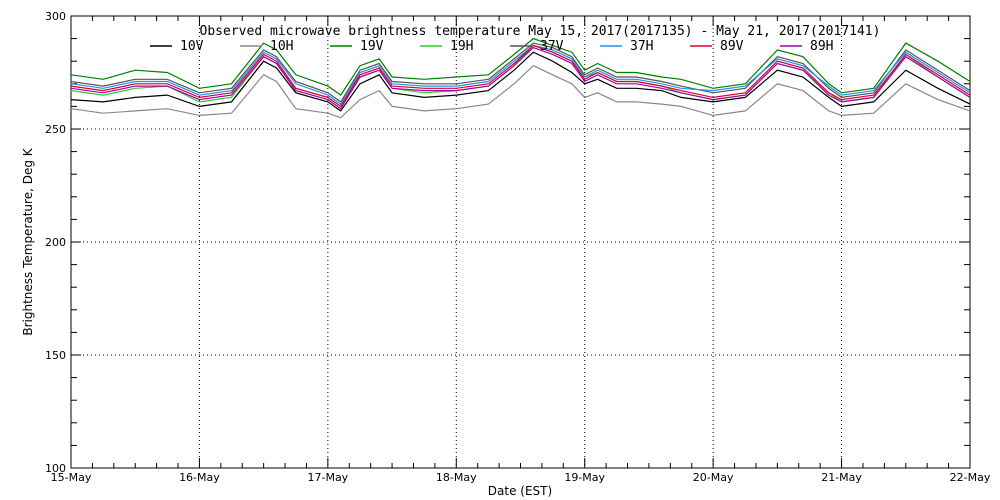  I want to click on series-line-19h, so click(520, 76).